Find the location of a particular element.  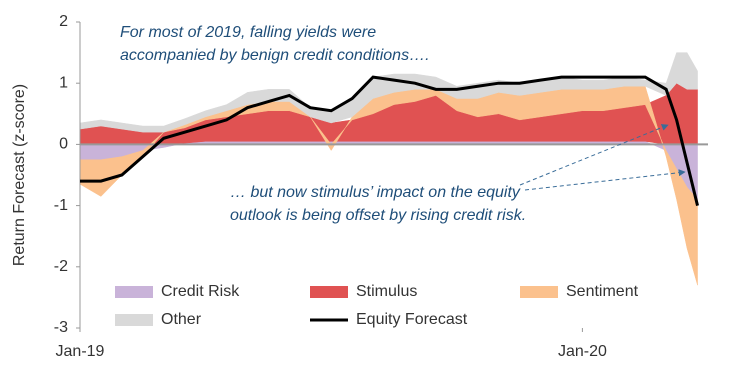

x-tick-label: Jan-19 is located at coordinates (80, 351).